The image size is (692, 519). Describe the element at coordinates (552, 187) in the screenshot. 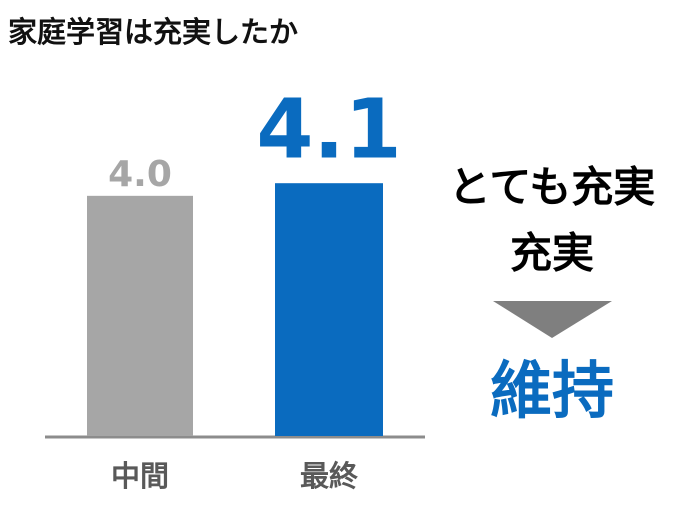

I see `annotation: とても充実` at that location.